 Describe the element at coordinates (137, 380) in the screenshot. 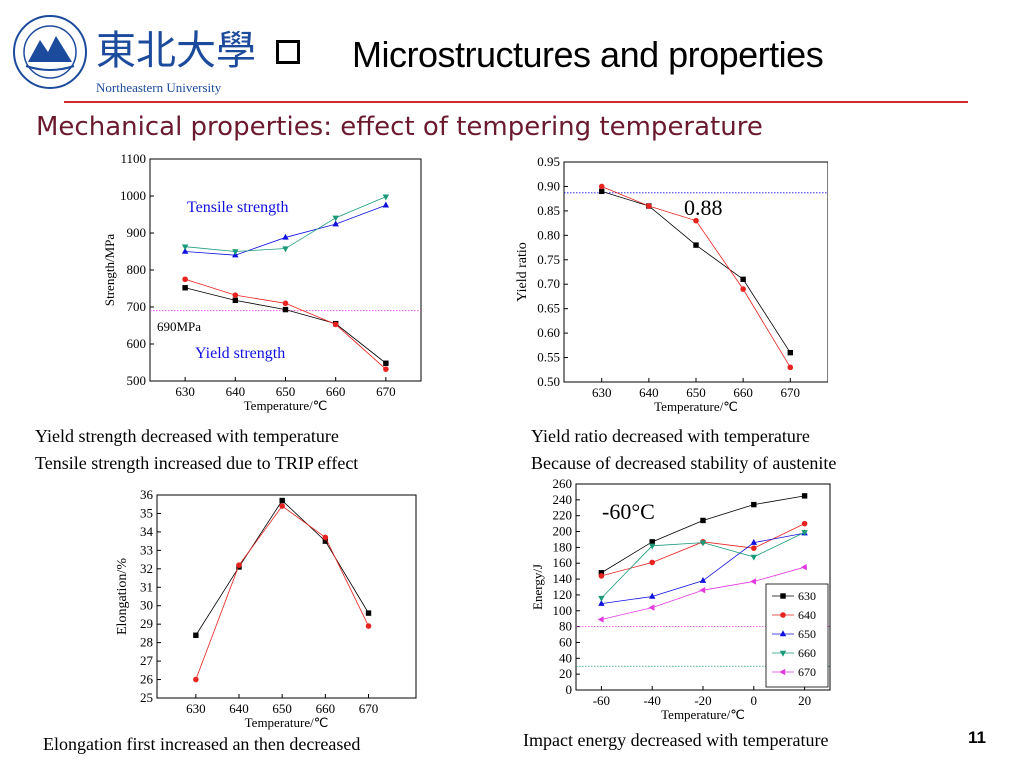

I see `strength-ytick-label: 500` at that location.